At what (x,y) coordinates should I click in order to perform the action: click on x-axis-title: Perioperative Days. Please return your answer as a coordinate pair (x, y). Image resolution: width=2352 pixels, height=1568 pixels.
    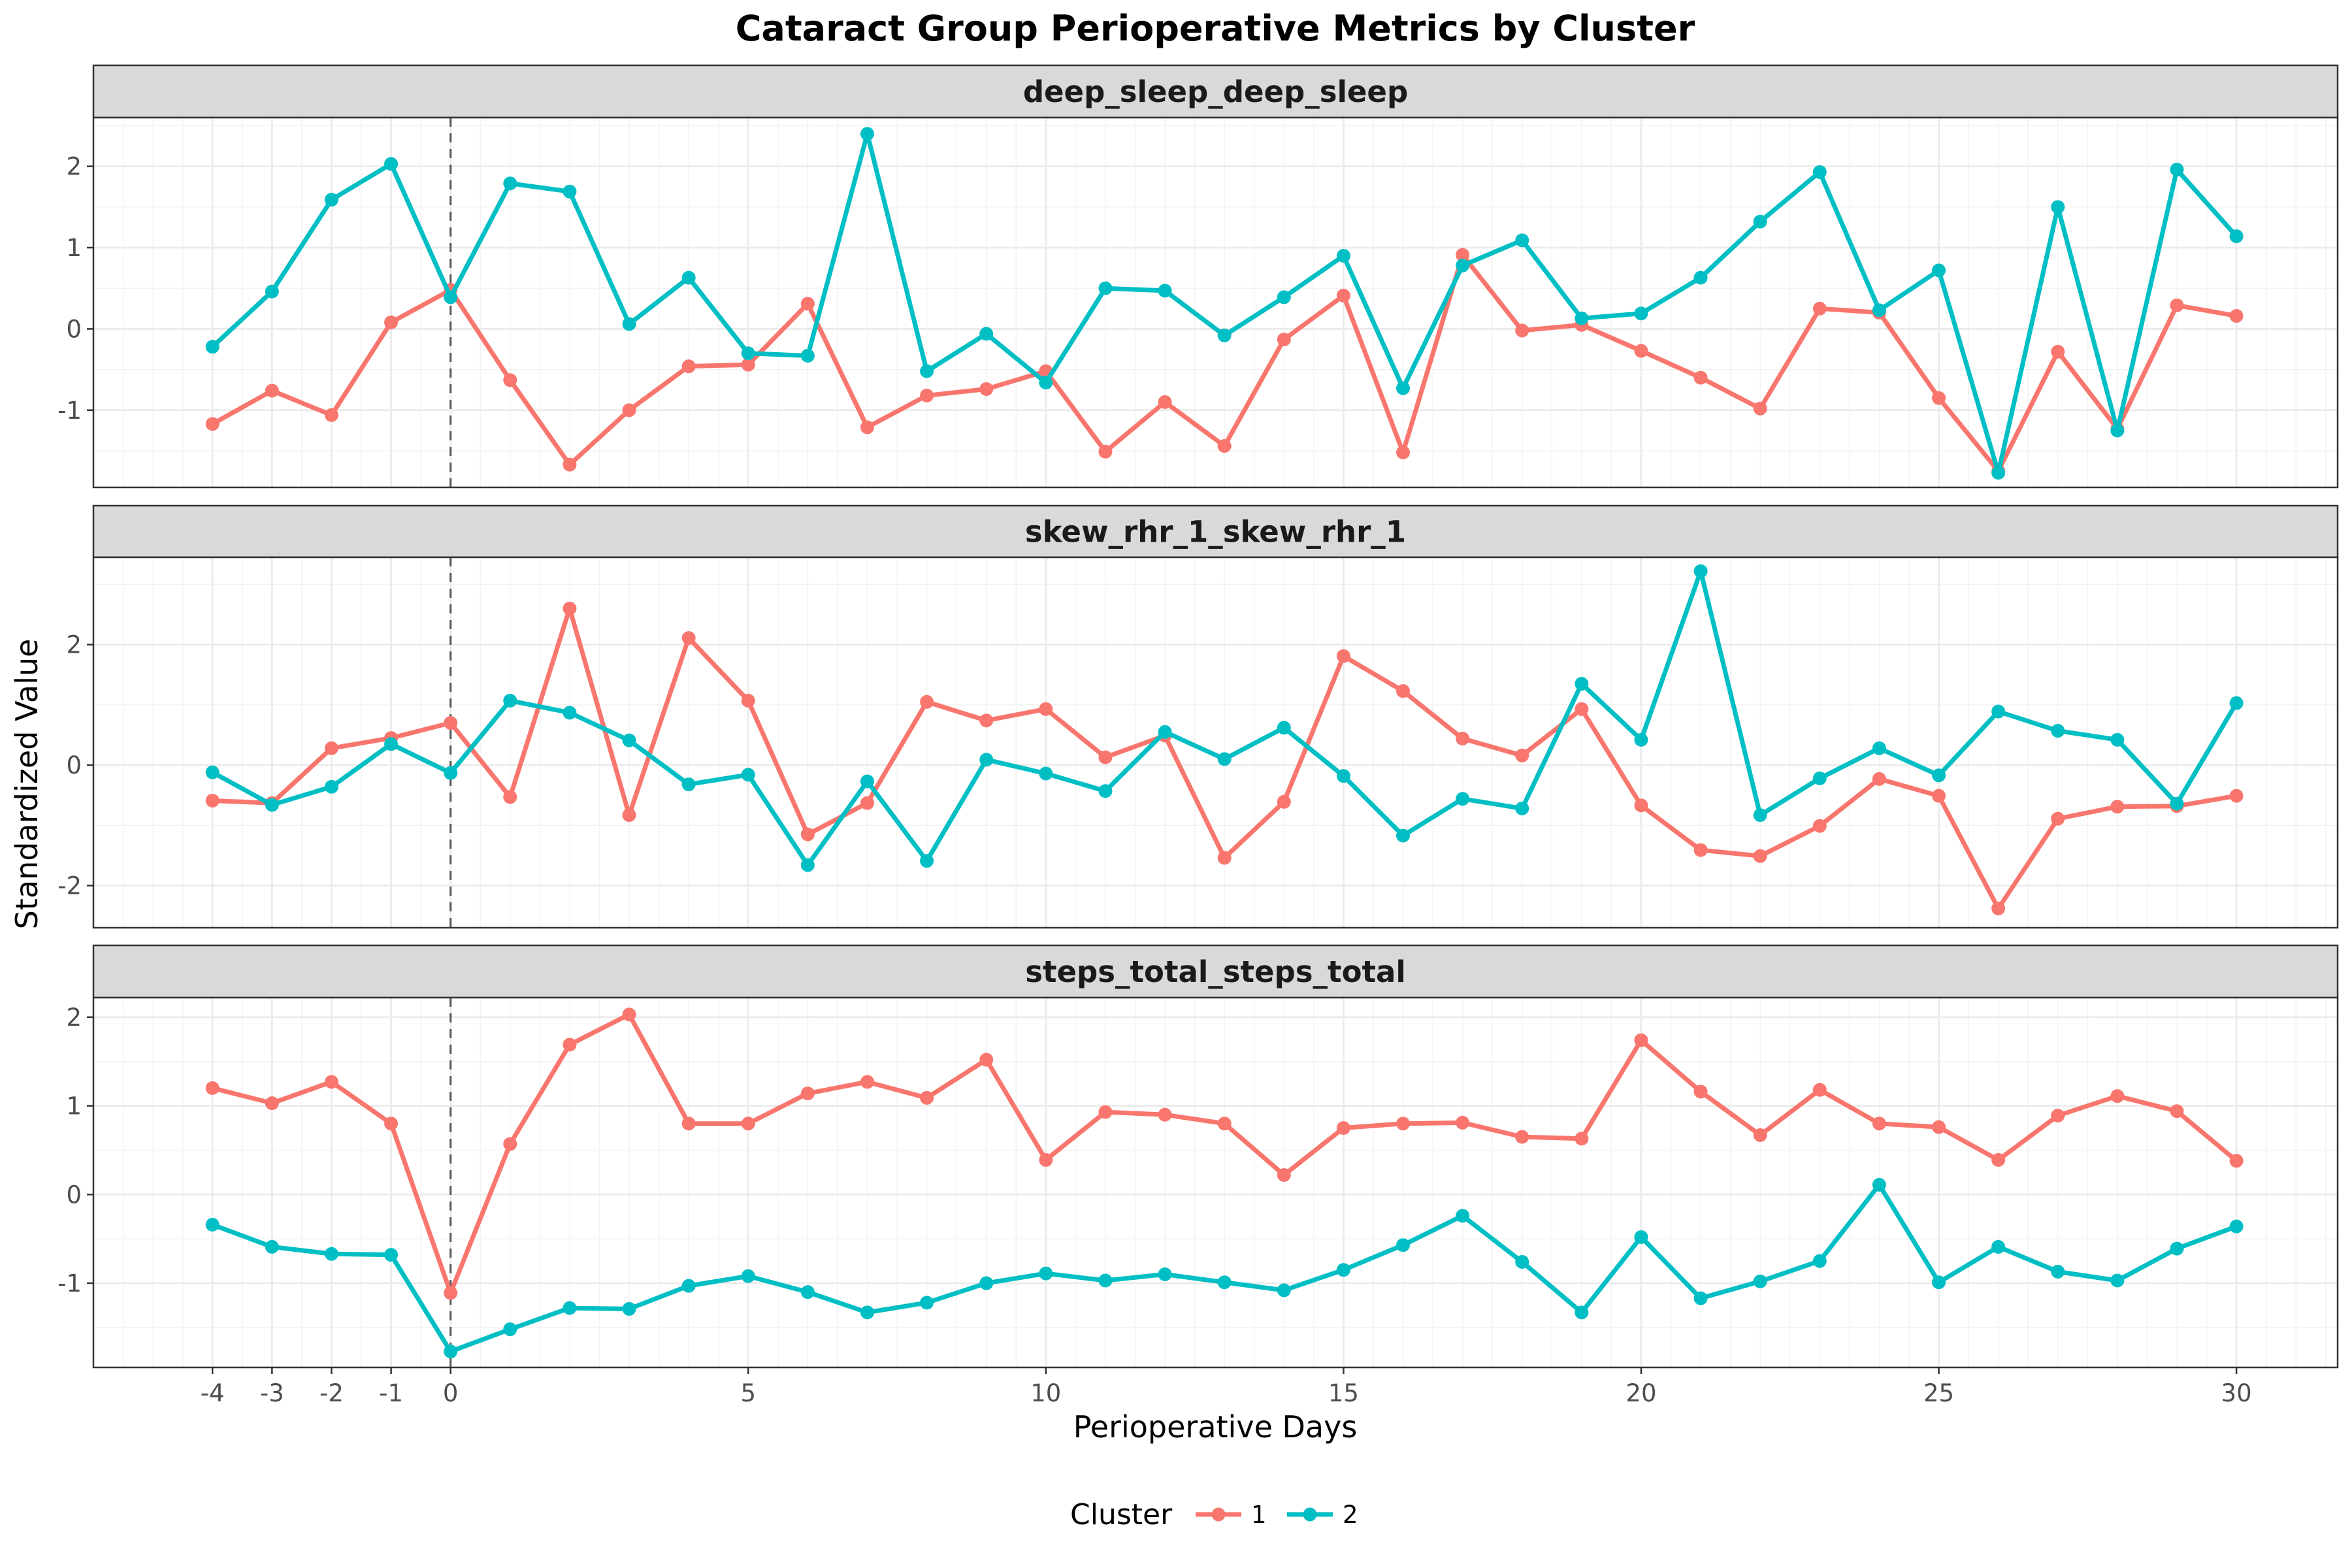
    Looking at the image, I should click on (1215, 1427).